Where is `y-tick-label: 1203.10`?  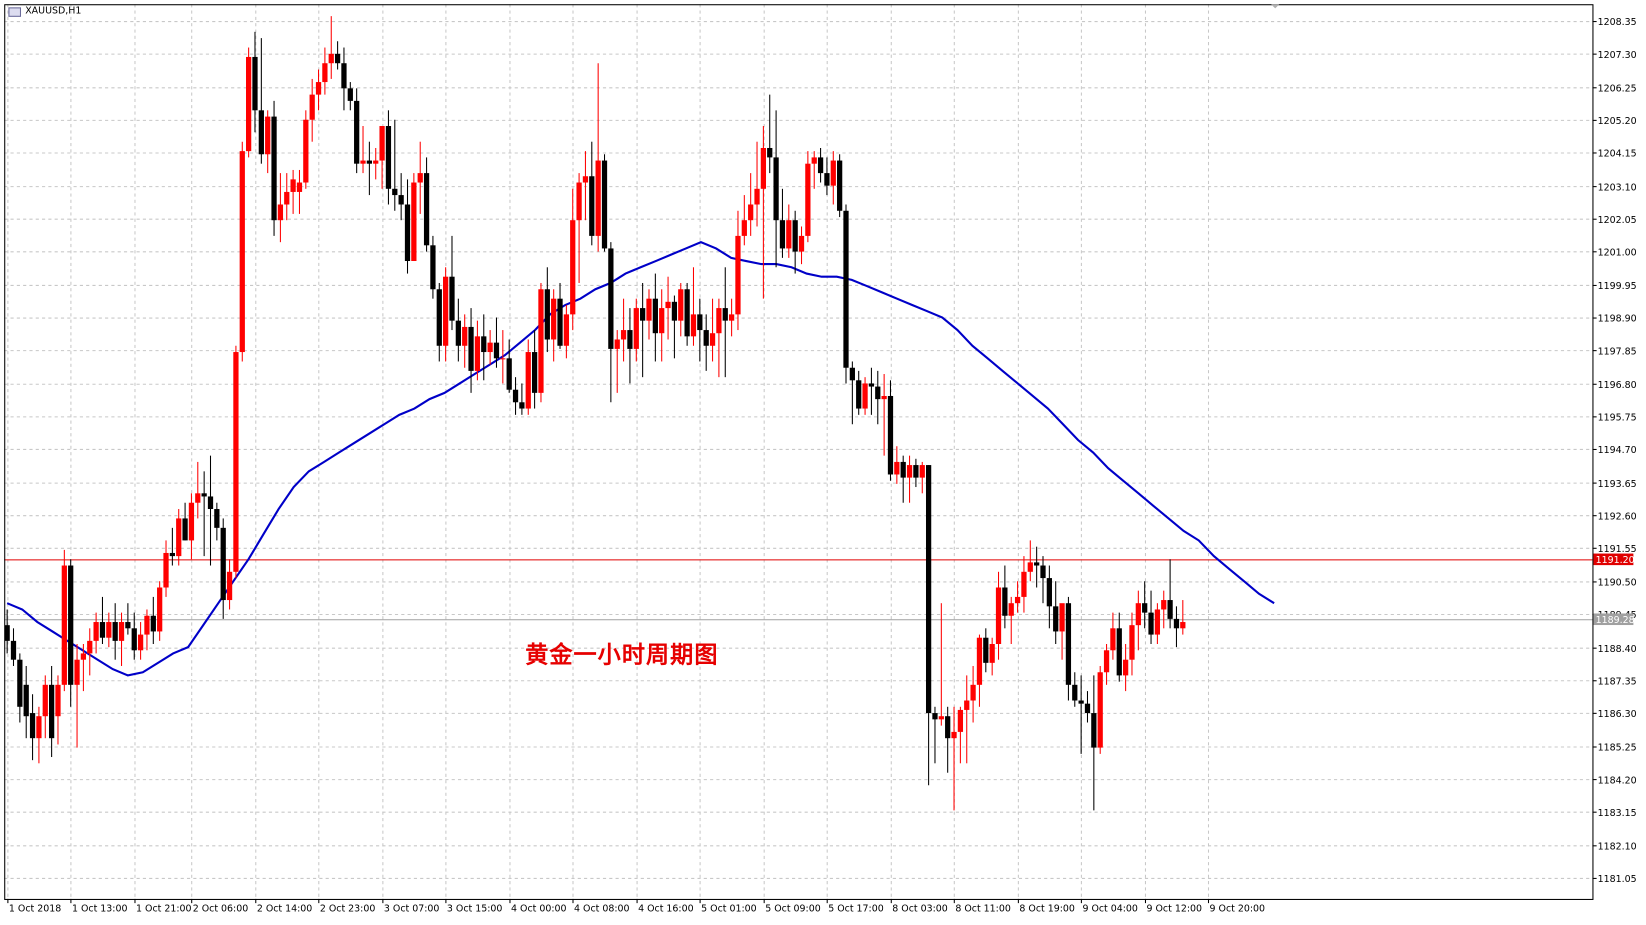 y-tick-label: 1203.10 is located at coordinates (1617, 187).